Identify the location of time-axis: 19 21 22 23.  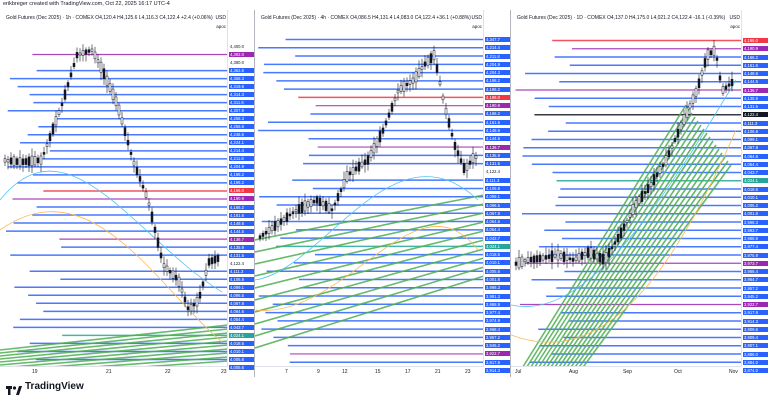
(114, 371).